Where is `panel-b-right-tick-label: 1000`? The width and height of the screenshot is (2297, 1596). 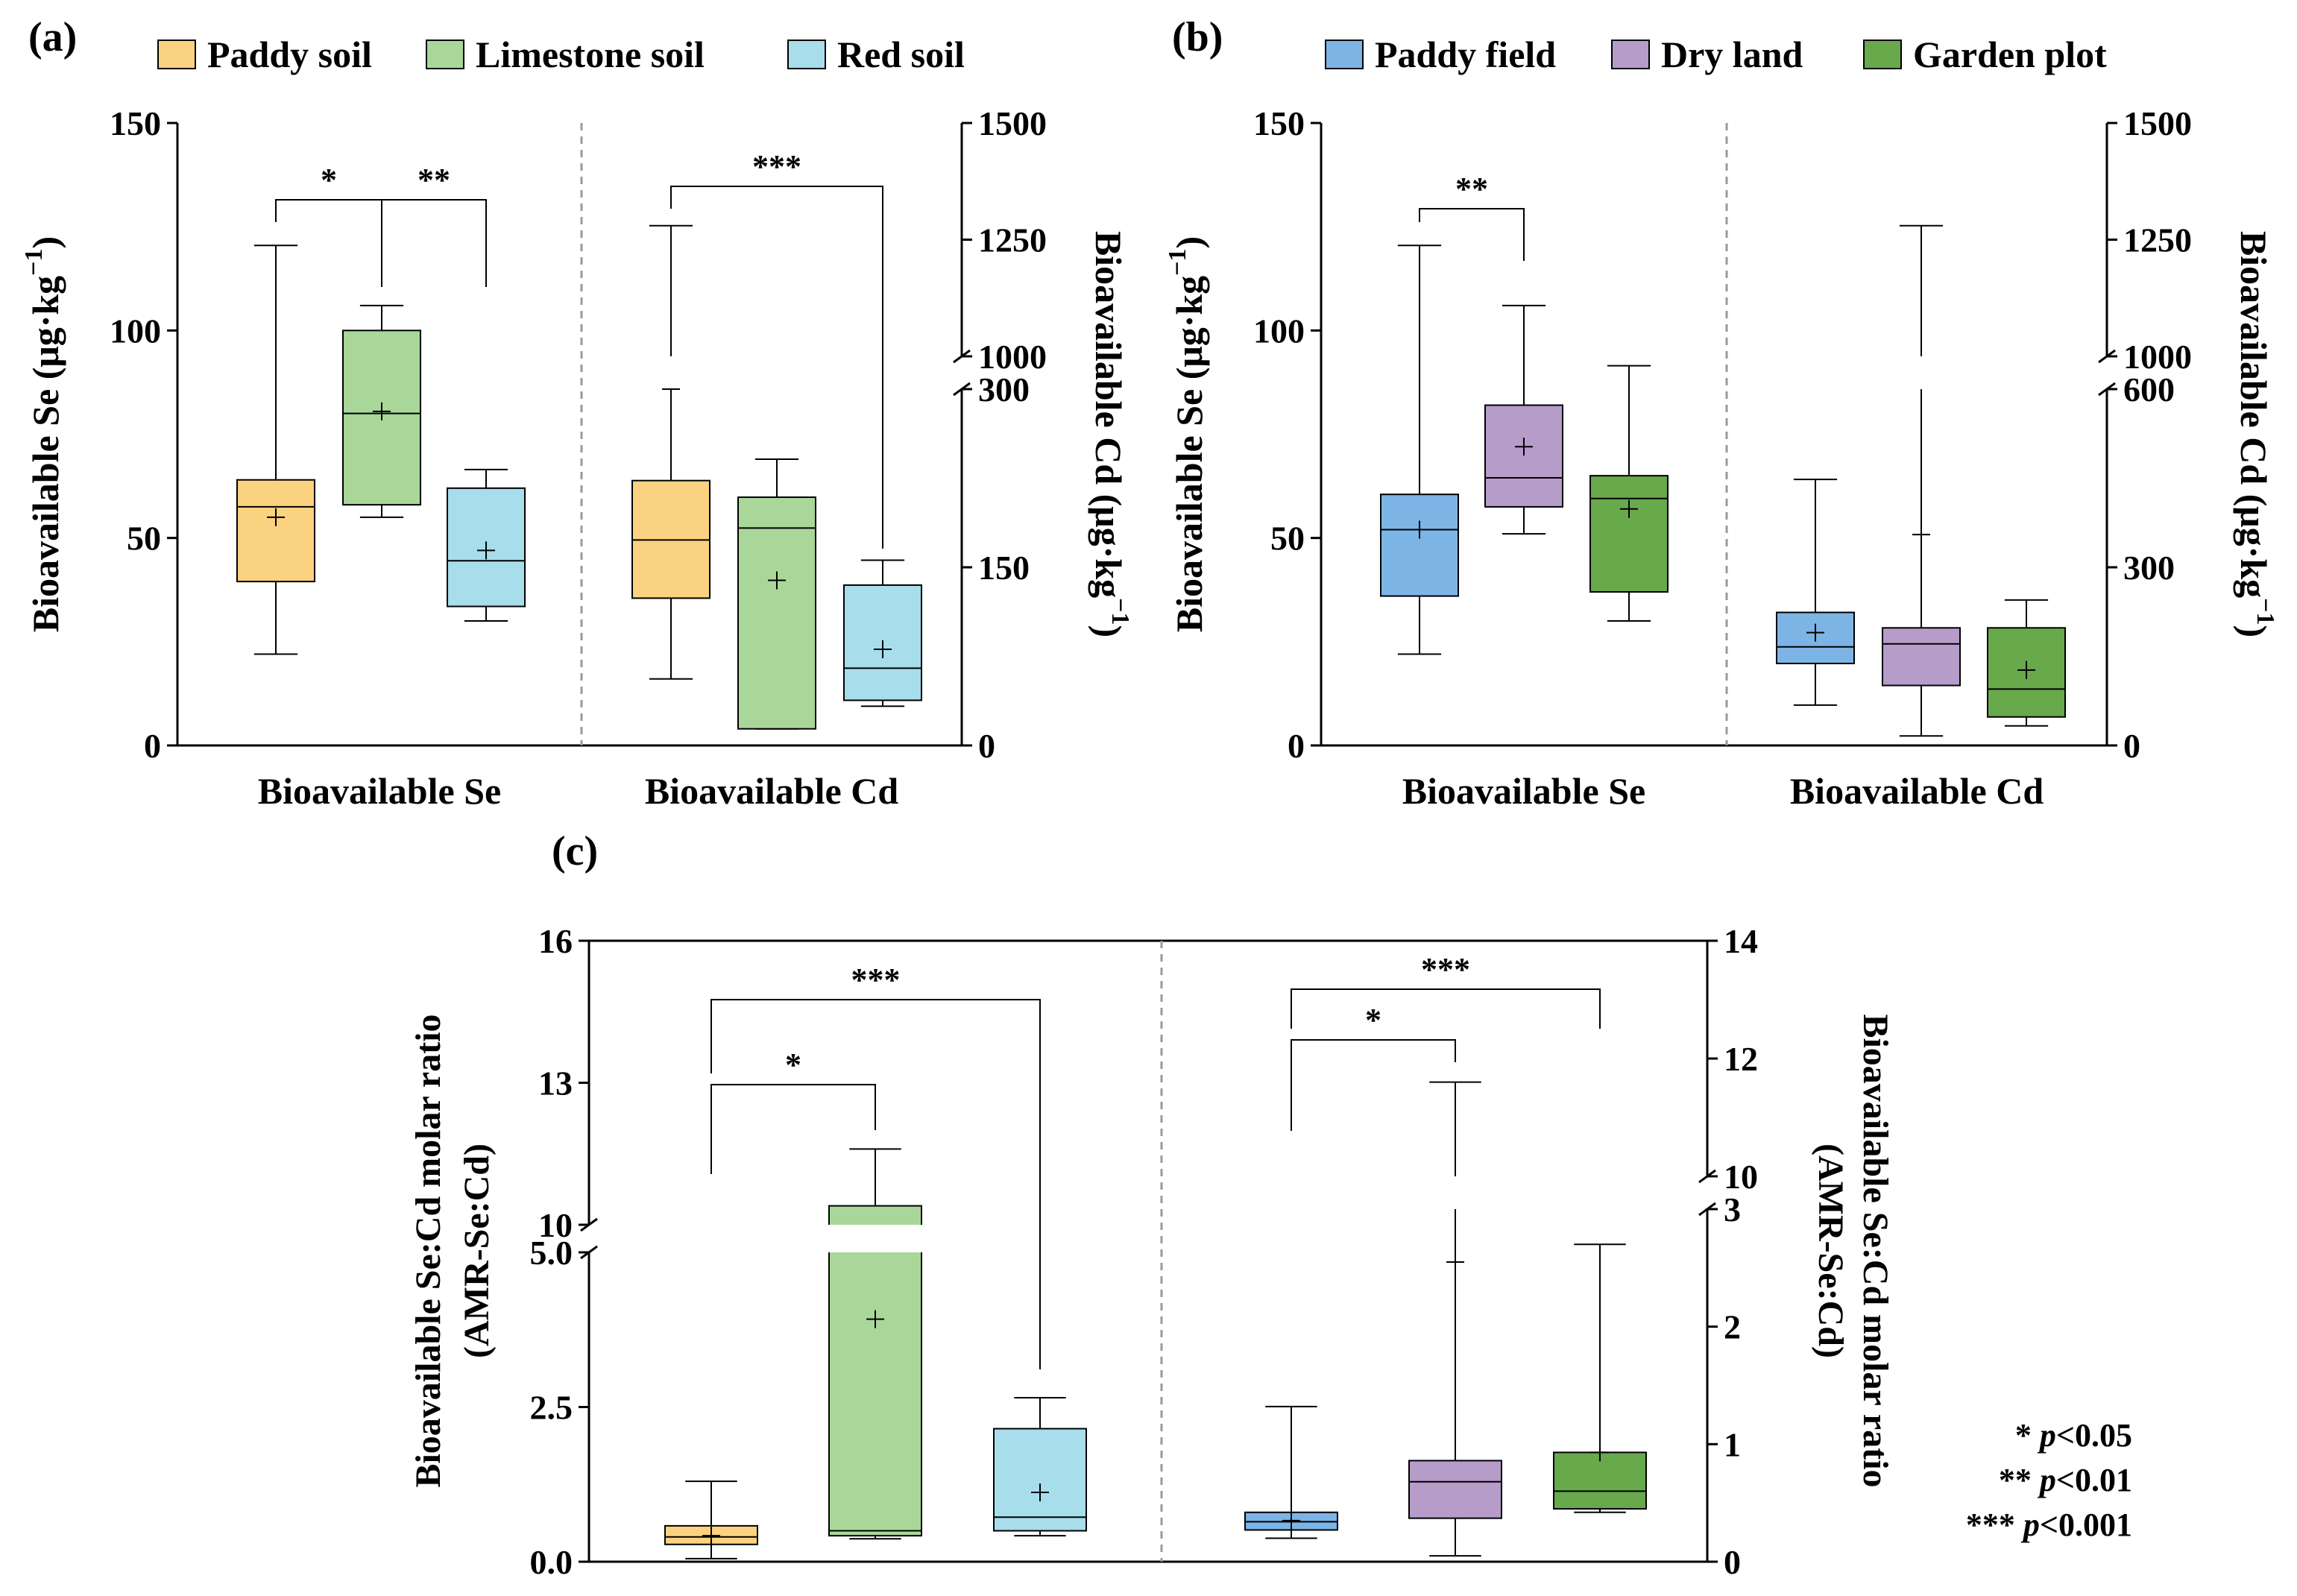 panel-b-right-tick-label: 1000 is located at coordinates (2157, 357).